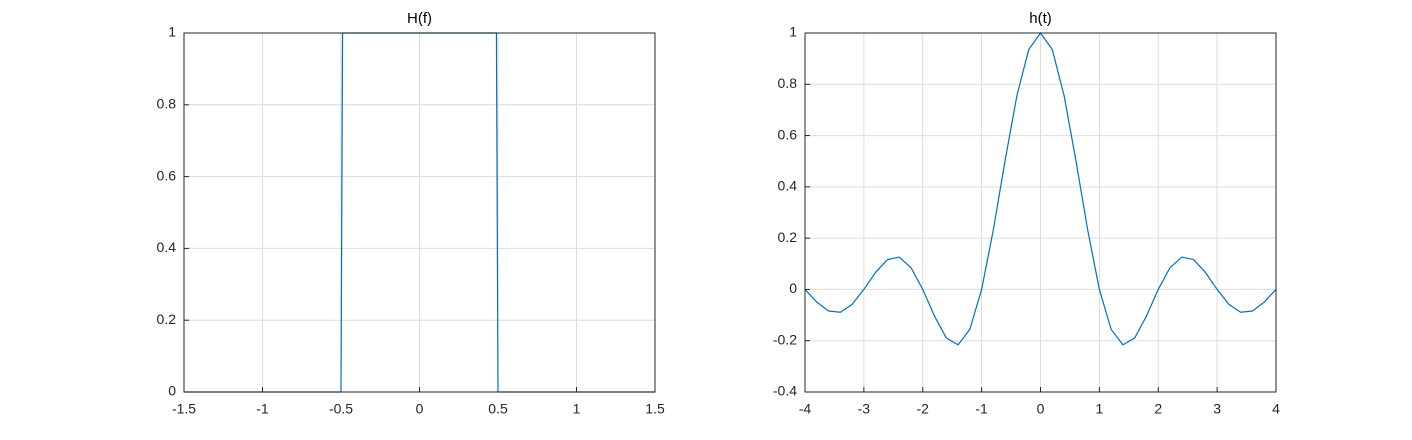 Image resolution: width=1412 pixels, height=440 pixels. What do you see at coordinates (419, 18) in the screenshot?
I see `chart-title: H(f)` at bounding box center [419, 18].